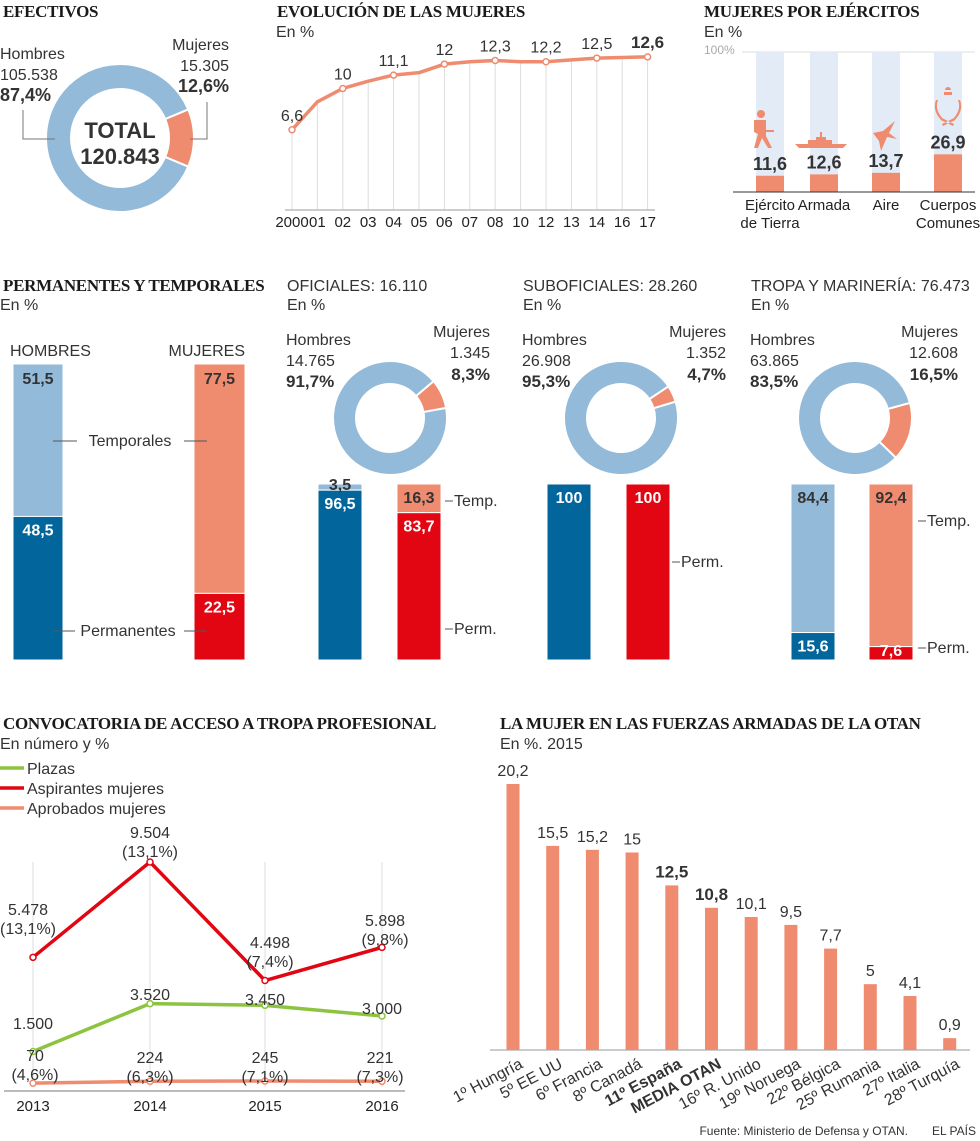 This screenshot has height=1141, width=980. Describe the element at coordinates (401, 11) in the screenshot. I see `evolucion-title: EVOLUCIÓN DE LAS MUJERES` at that location.